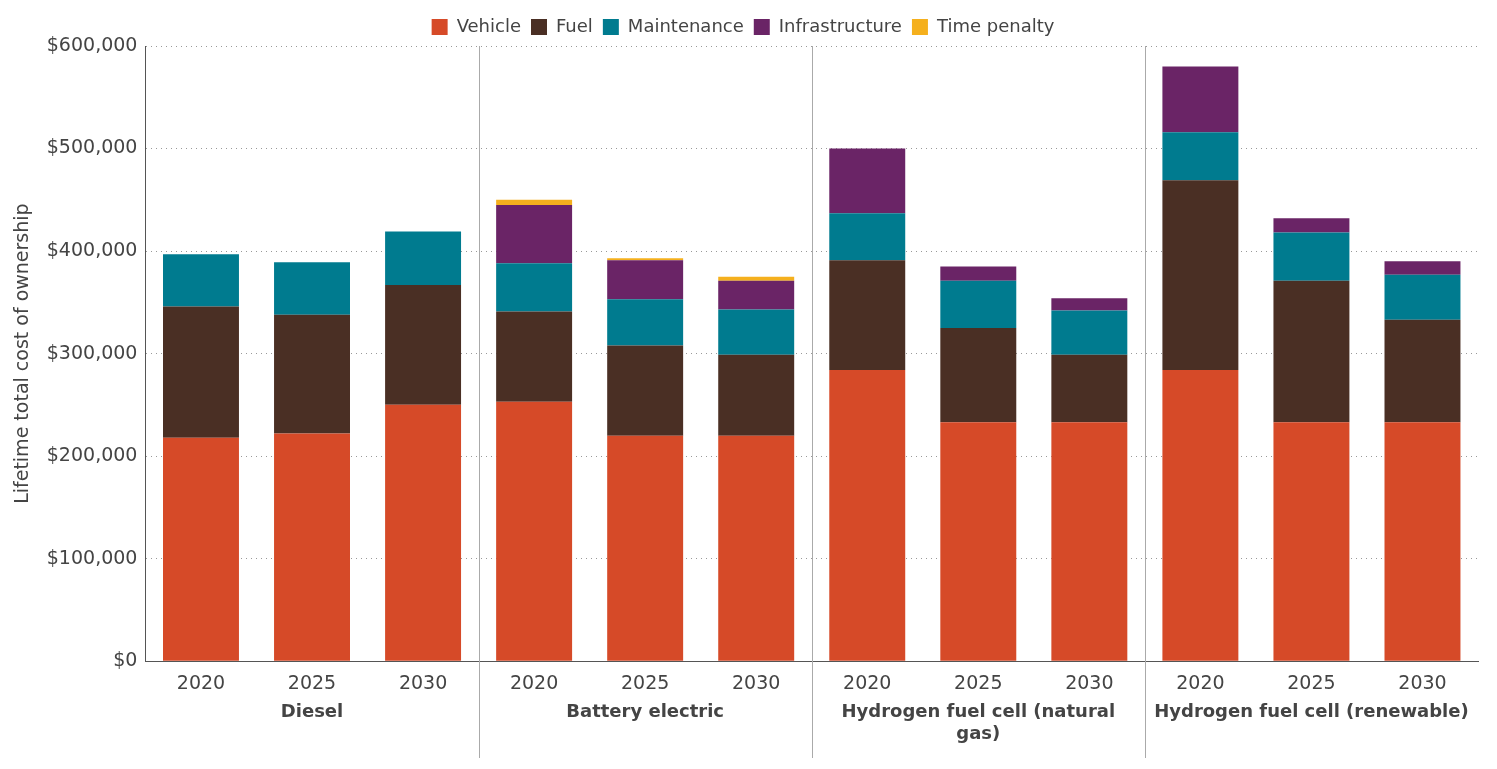 The image size is (1497, 769). I want to click on legend-label: Vehicle, so click(489, 25).